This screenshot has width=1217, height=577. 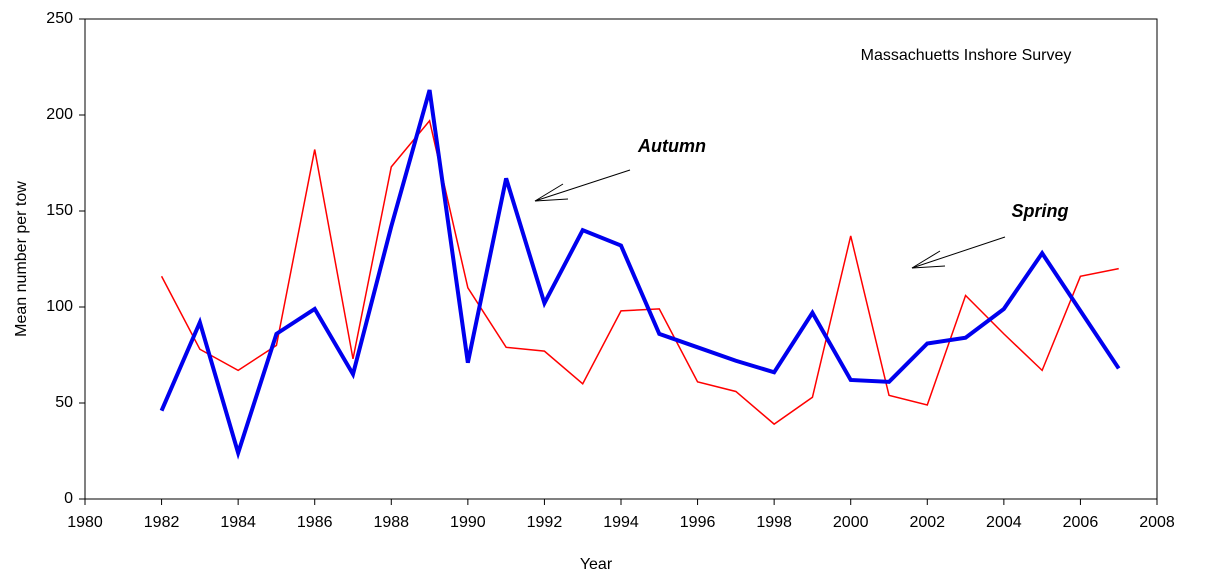 I want to click on x-tick-label: 1984, so click(x=238, y=522).